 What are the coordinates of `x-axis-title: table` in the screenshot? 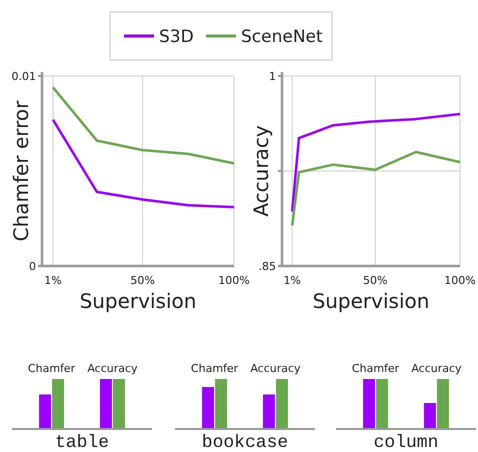 It's located at (82, 442).